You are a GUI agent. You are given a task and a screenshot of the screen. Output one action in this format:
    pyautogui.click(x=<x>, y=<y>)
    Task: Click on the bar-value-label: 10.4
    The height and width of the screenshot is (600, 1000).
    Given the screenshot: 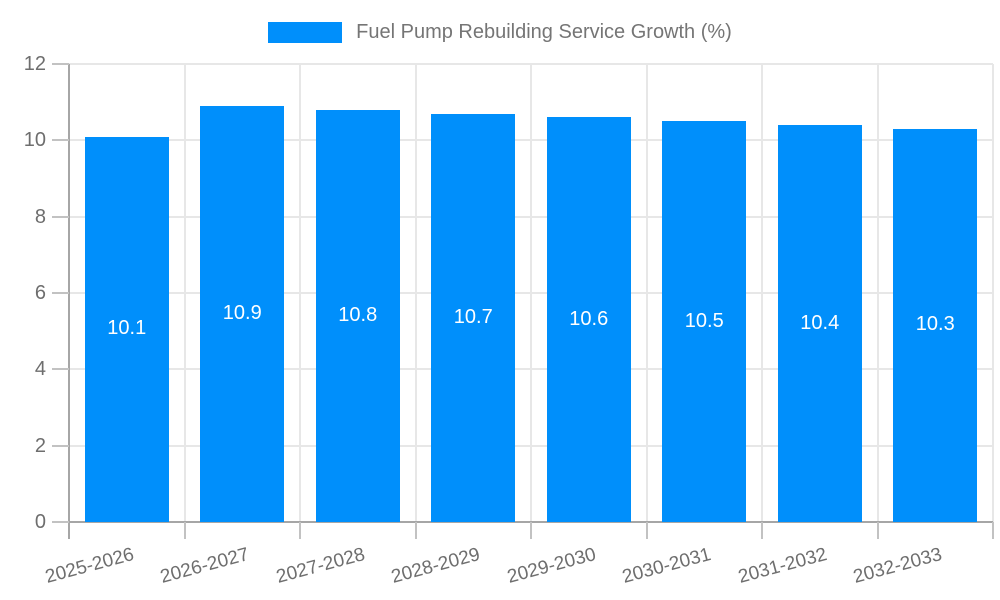 What is the action you would take?
    pyautogui.click(x=820, y=322)
    